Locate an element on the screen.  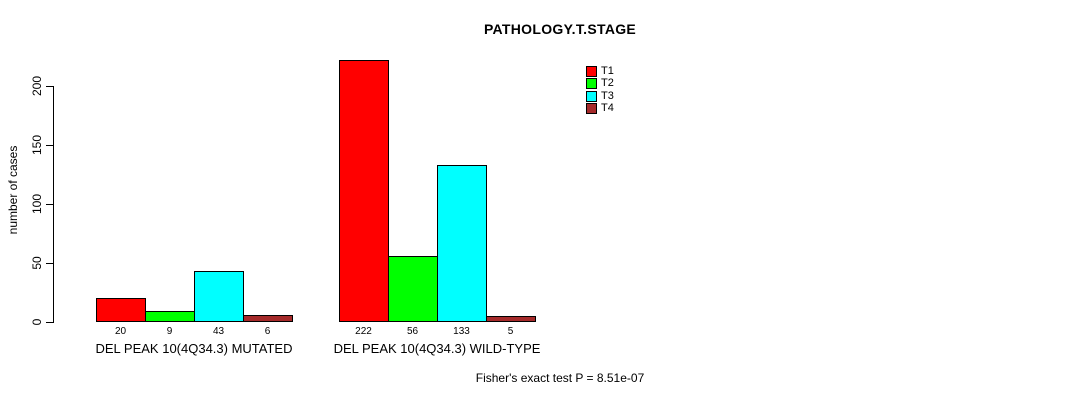
legend-swatch-t1-icon is located at coordinates (591, 71).